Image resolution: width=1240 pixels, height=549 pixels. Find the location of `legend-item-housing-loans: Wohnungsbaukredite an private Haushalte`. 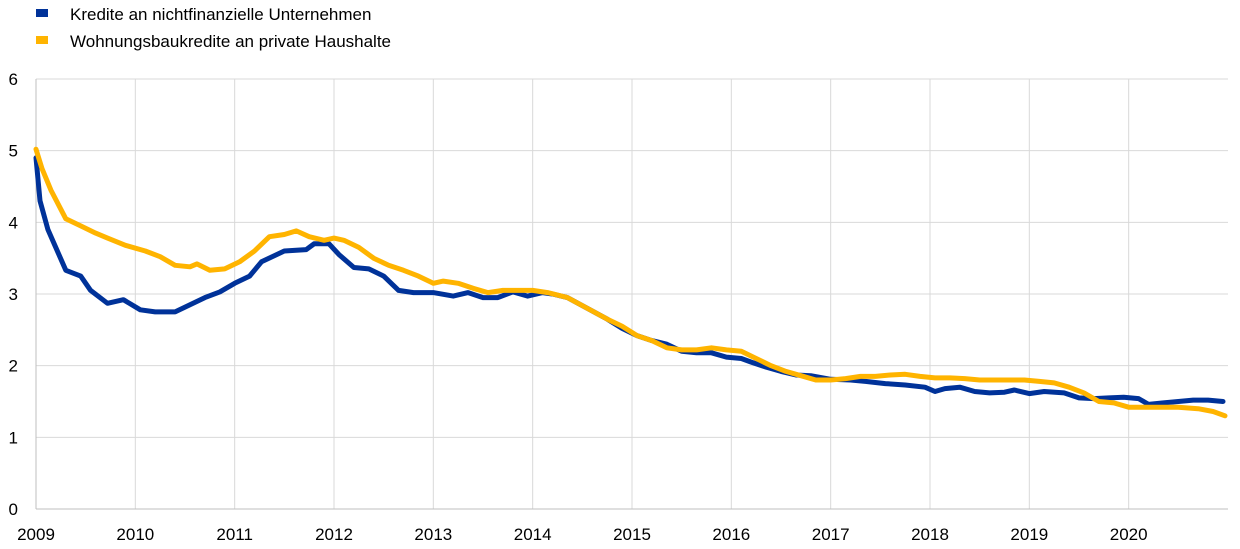

legend-item-housing-loans: Wohnungsbaukredite an private Haushalte is located at coordinates (213, 41).